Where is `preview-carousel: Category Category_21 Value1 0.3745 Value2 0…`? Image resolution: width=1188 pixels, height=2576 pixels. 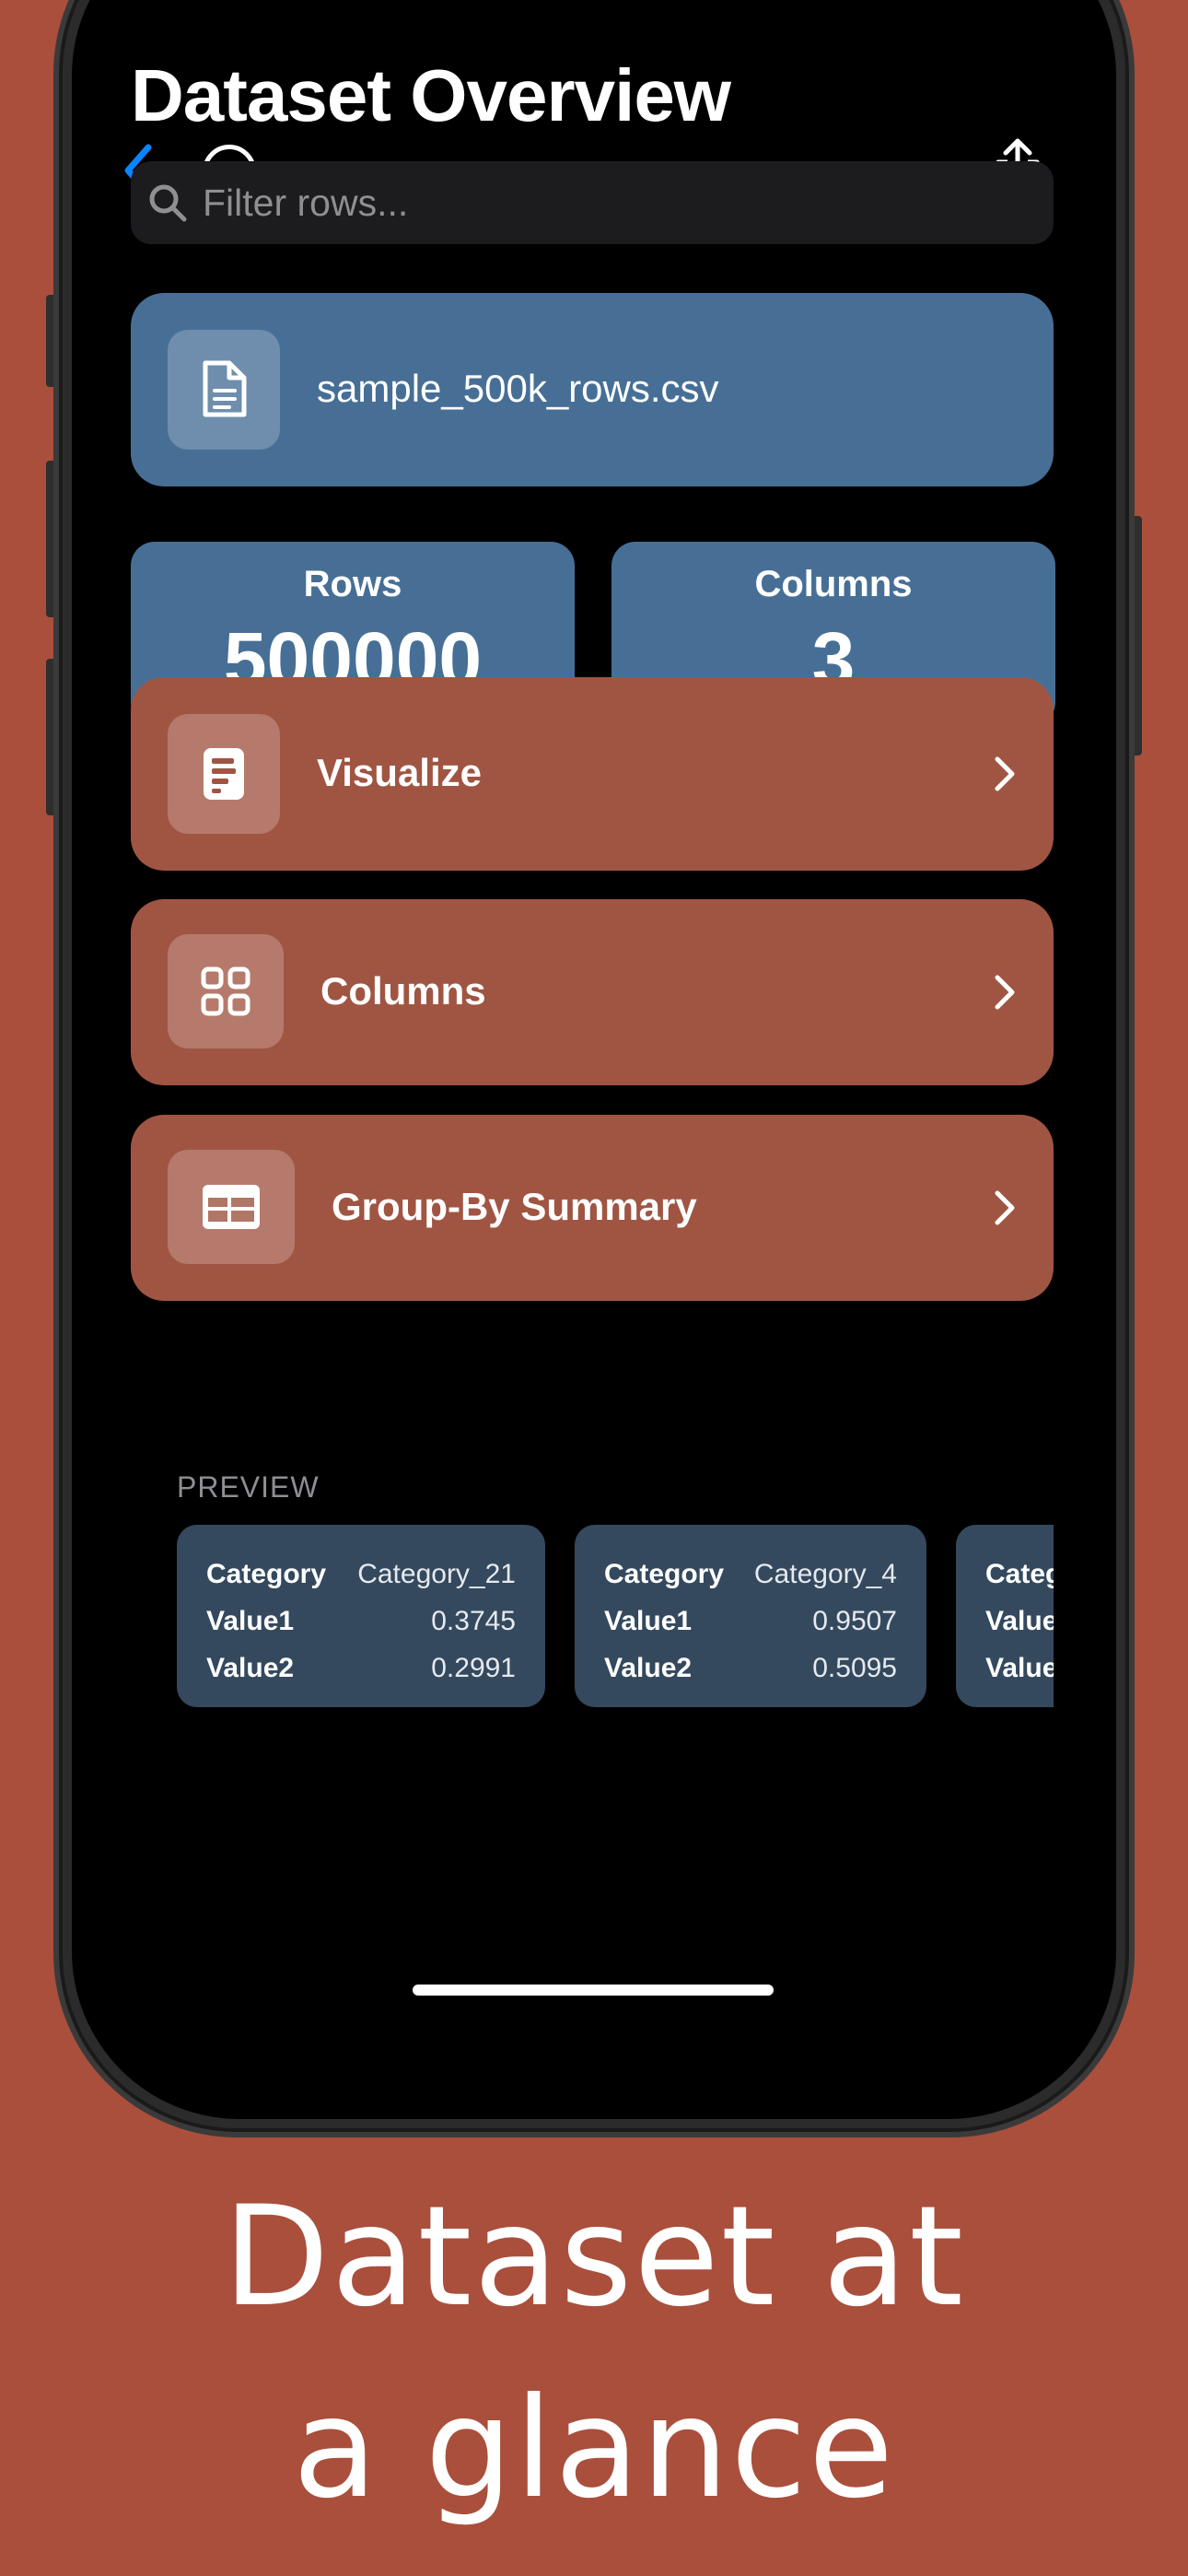 preview-carousel: Category Category_21 Value1 0.3745 Value2 0… is located at coordinates (615, 1617).